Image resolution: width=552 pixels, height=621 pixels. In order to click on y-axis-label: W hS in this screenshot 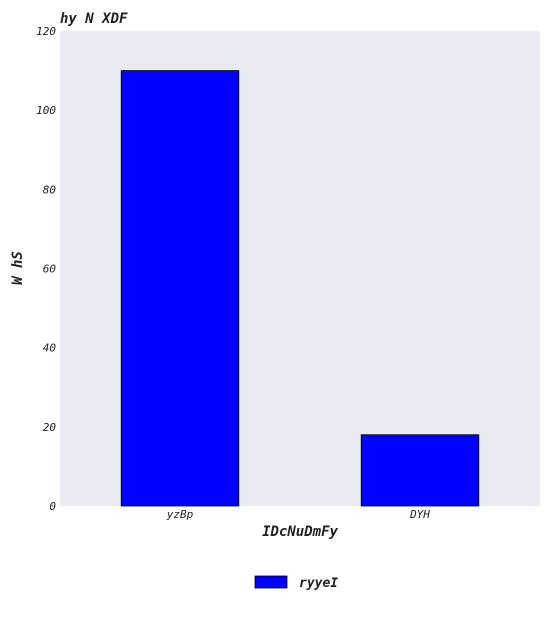, I will do `click(18, 268)`.